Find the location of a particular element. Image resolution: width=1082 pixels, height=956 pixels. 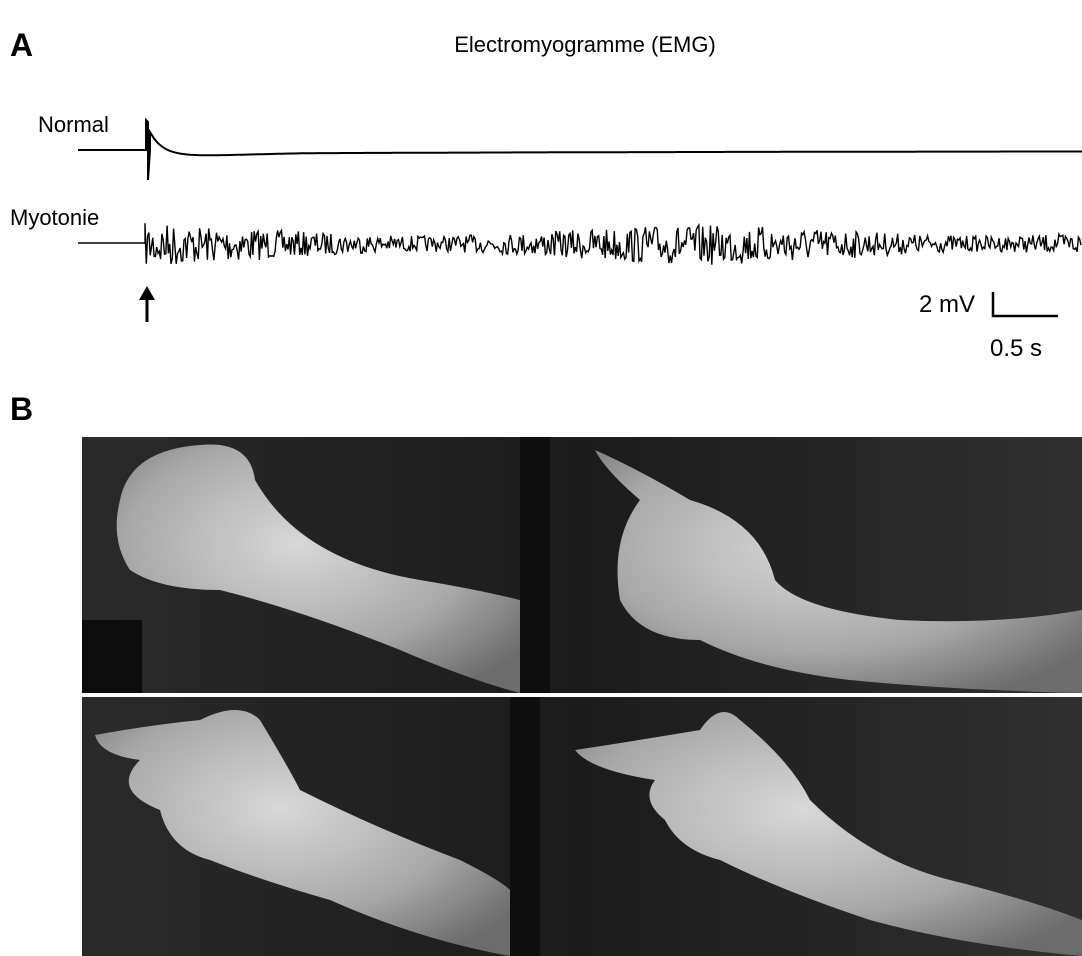

stimulus-arrow is located at coordinates (147, 304).